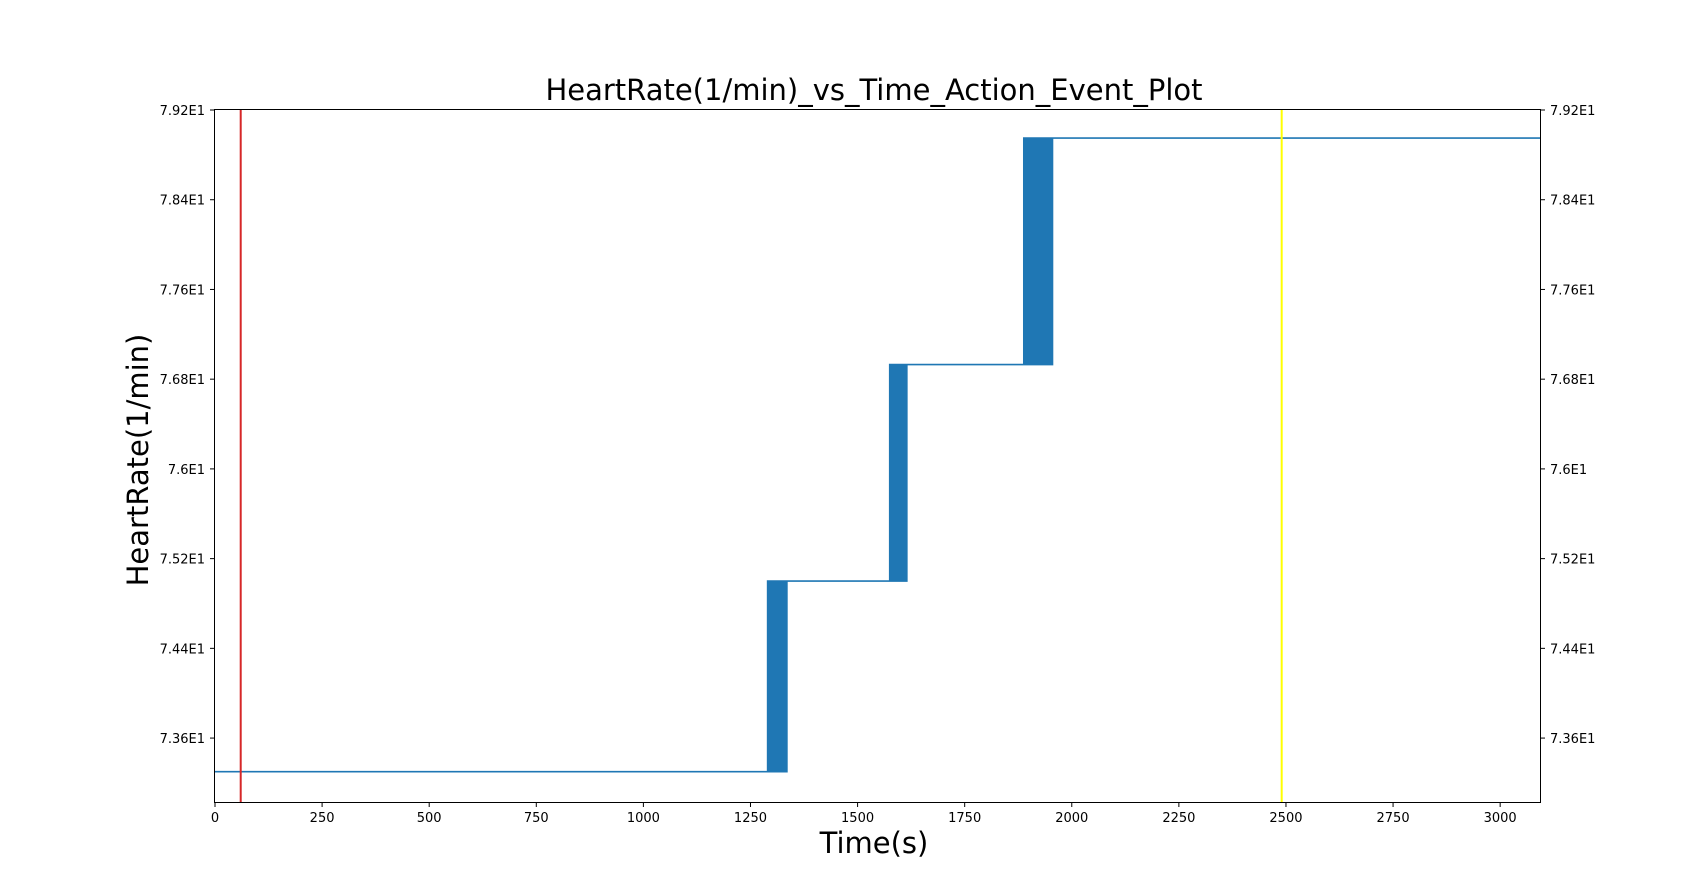 The width and height of the screenshot is (1696, 896). Describe the element at coordinates (182, 560) in the screenshot. I see `y-tick-label-left: 7.52E1` at that location.